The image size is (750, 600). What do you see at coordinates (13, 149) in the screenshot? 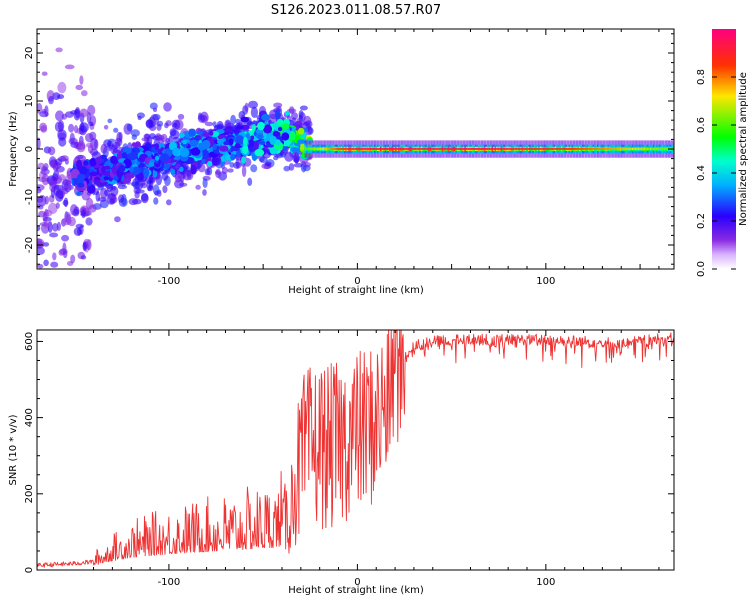
I see `spectrogram-ylabel: Frequency (Hz)` at bounding box center [13, 149].